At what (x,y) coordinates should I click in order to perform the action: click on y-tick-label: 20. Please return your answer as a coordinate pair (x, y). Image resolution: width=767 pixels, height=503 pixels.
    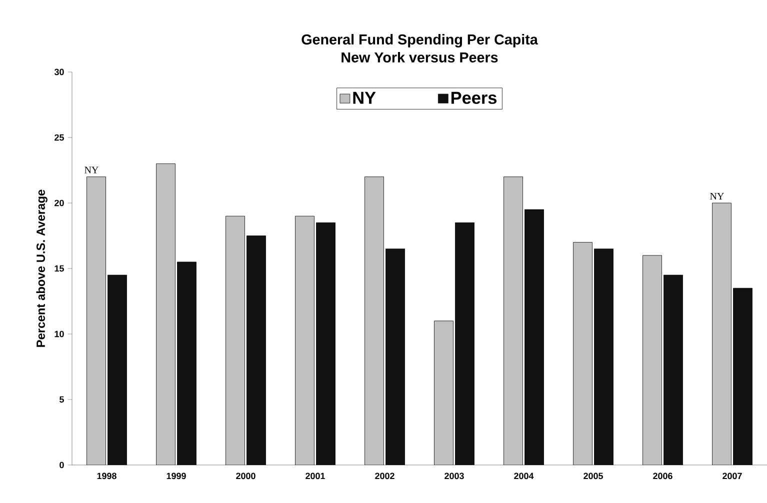
    Looking at the image, I should click on (59, 203).